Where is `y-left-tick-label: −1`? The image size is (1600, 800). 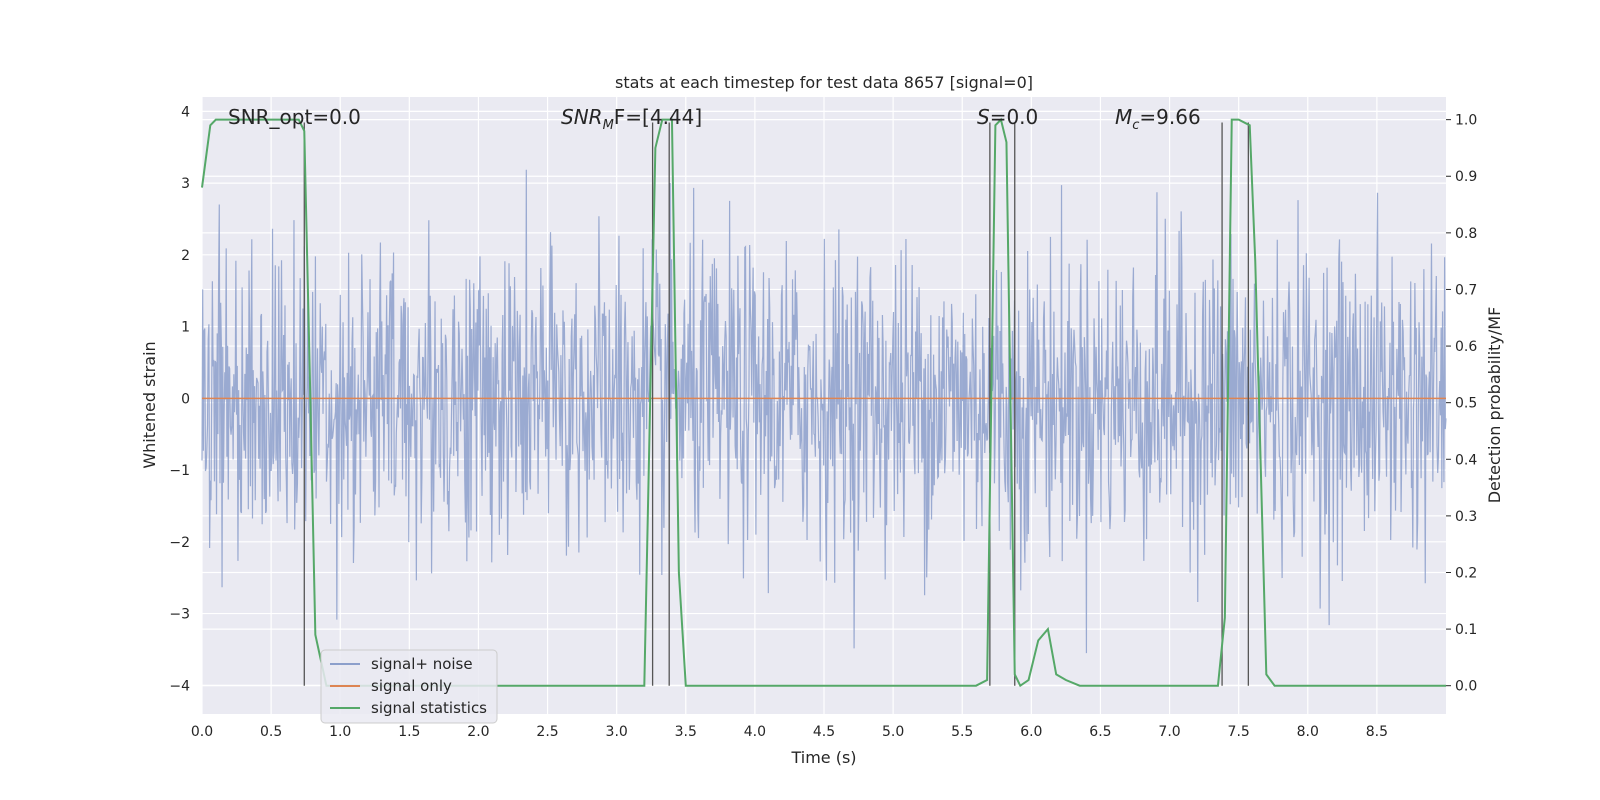 y-left-tick-label: −1 is located at coordinates (179, 471).